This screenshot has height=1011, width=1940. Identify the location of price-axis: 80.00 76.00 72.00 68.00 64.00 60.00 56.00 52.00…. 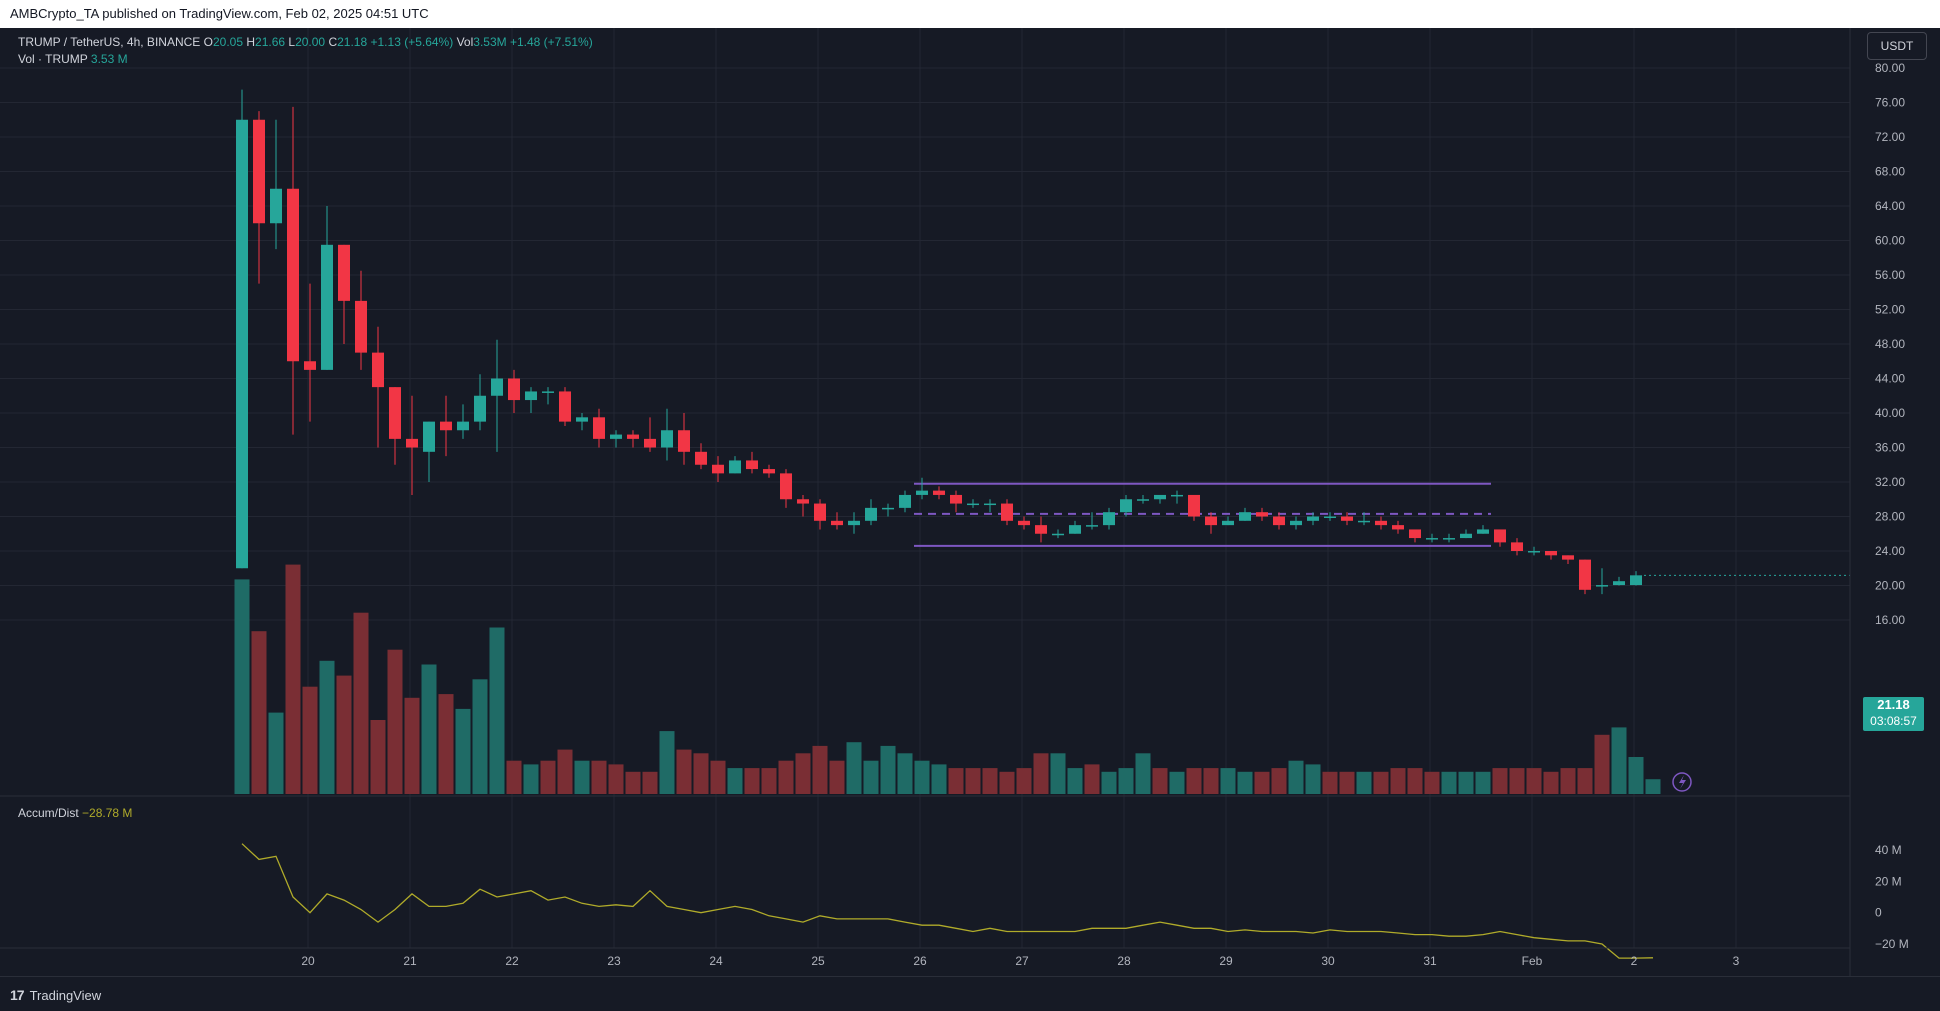
(1890, 344).